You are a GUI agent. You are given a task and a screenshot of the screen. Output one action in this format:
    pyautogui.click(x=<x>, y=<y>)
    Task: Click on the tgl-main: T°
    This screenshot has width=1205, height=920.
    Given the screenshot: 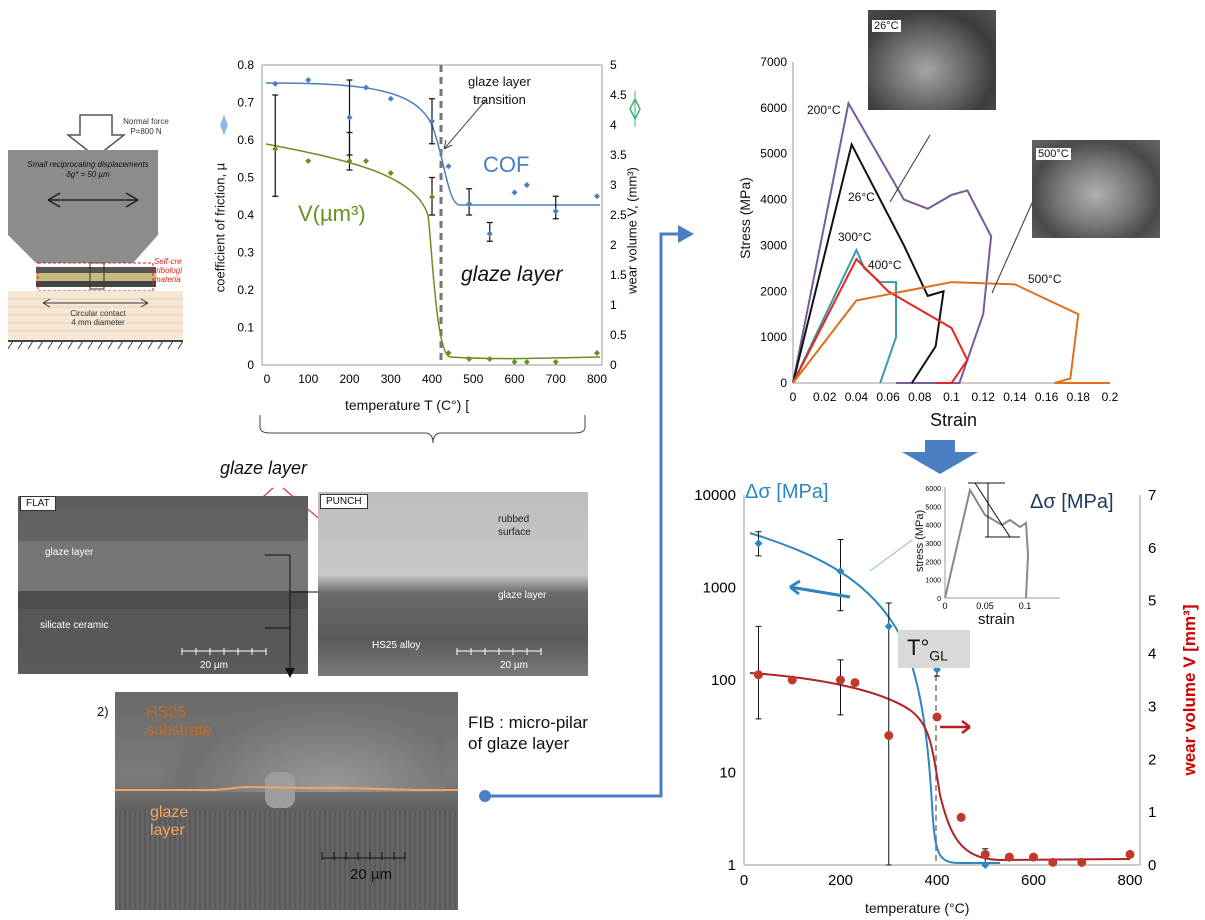 What is the action you would take?
    pyautogui.click(x=918, y=647)
    